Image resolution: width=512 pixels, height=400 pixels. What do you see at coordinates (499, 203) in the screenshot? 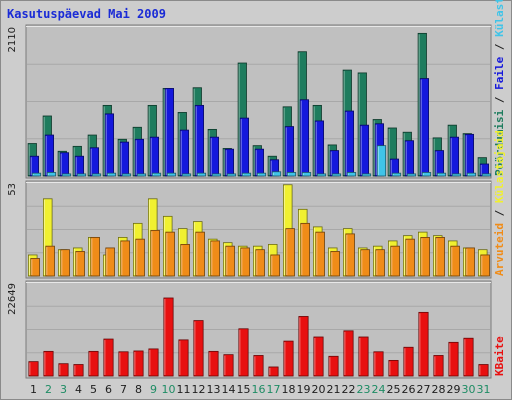
I see `side-label-middle: Arvuteid / Külastajaid` at bounding box center [499, 203].